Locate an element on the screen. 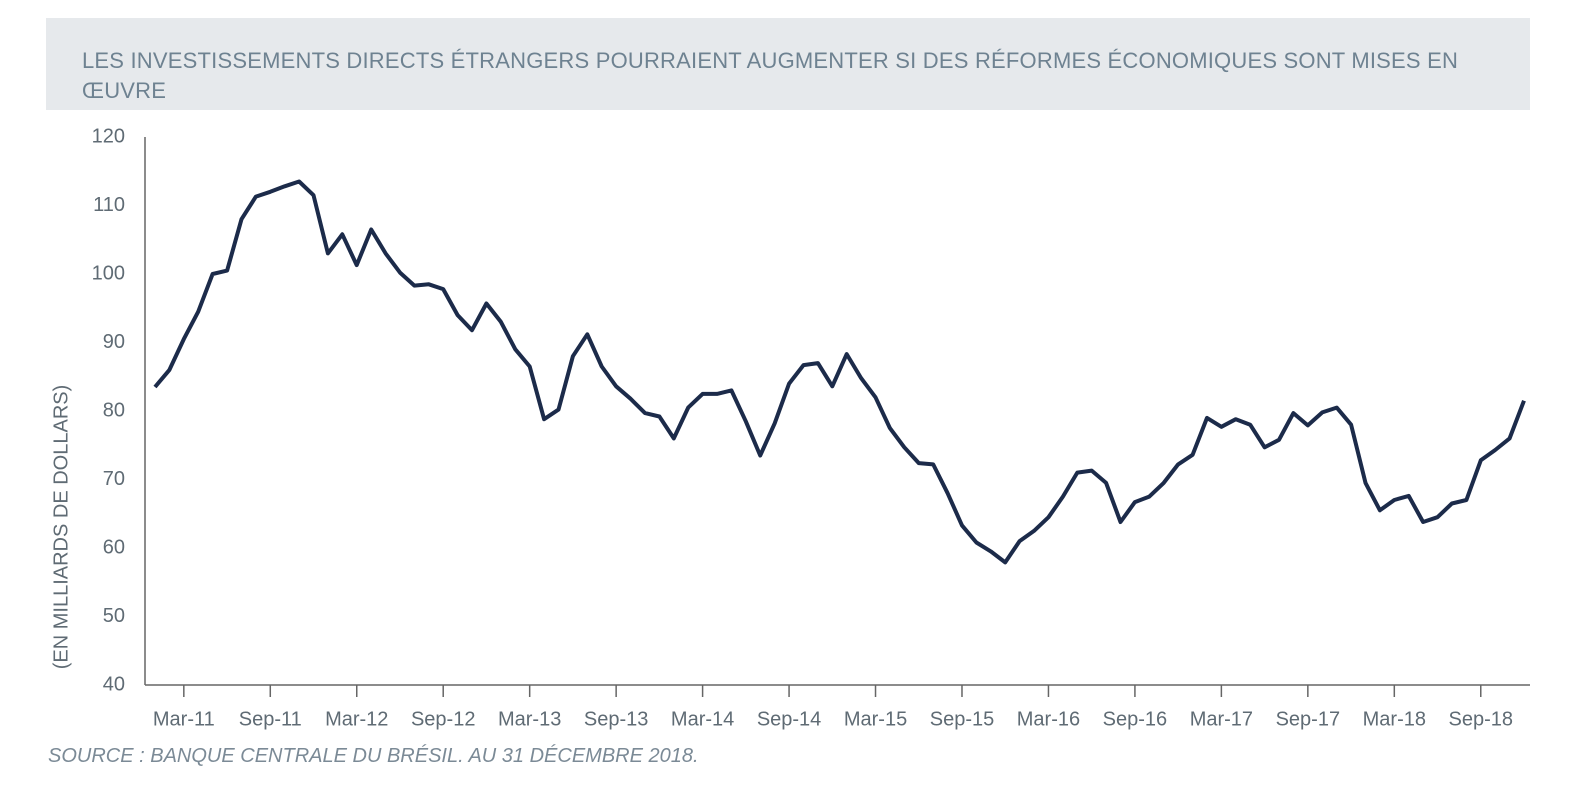 The width and height of the screenshot is (1573, 785). title-band is located at coordinates (788, 64).